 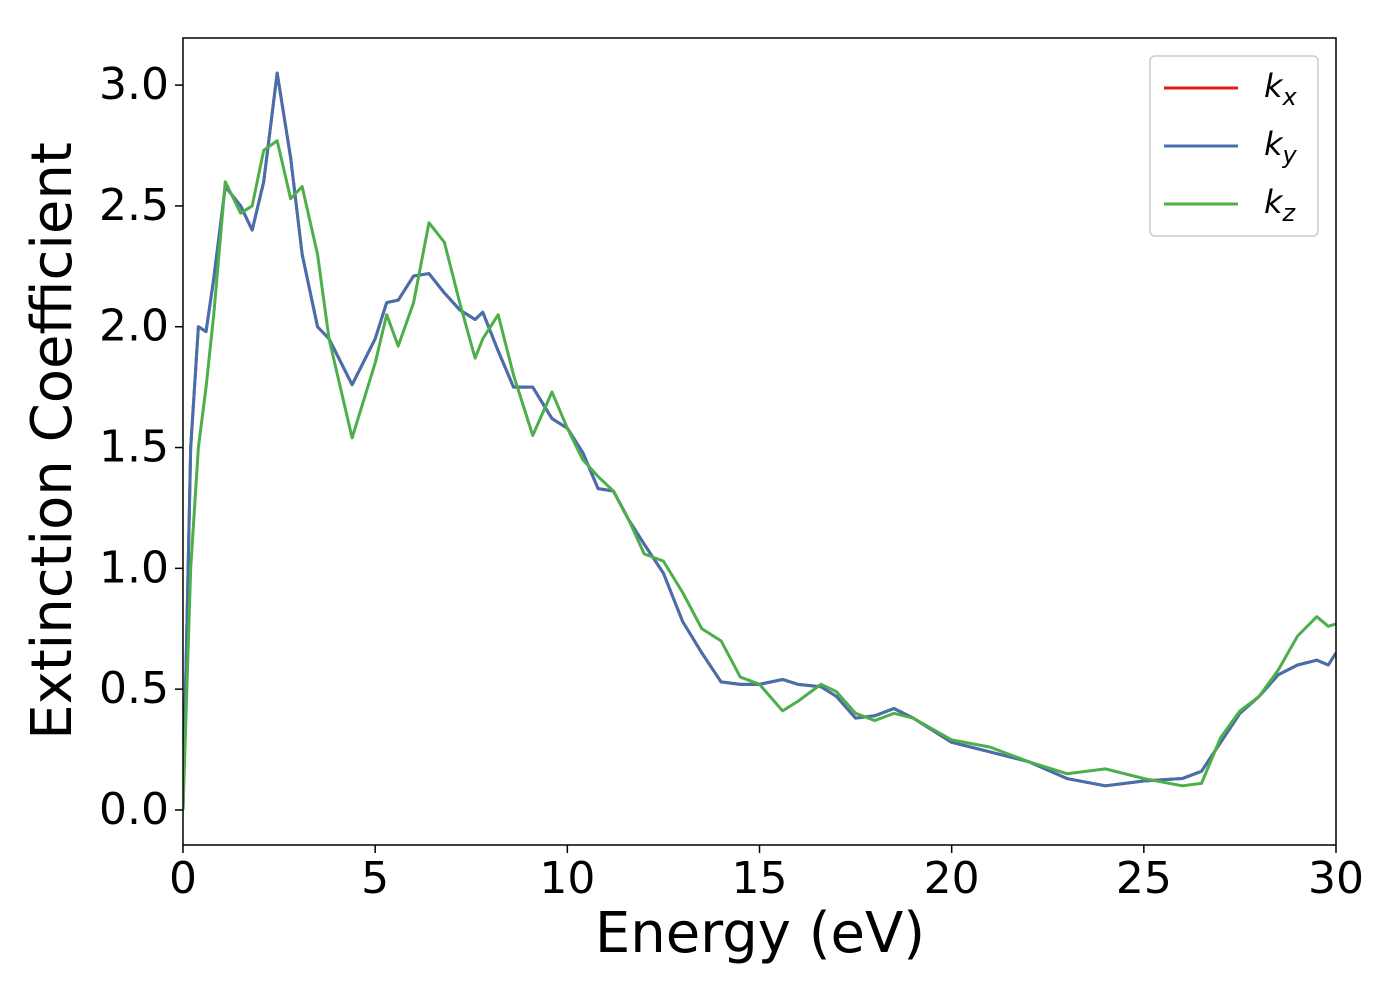 I want to click on y-tick-label: 1.0, so click(x=134, y=567).